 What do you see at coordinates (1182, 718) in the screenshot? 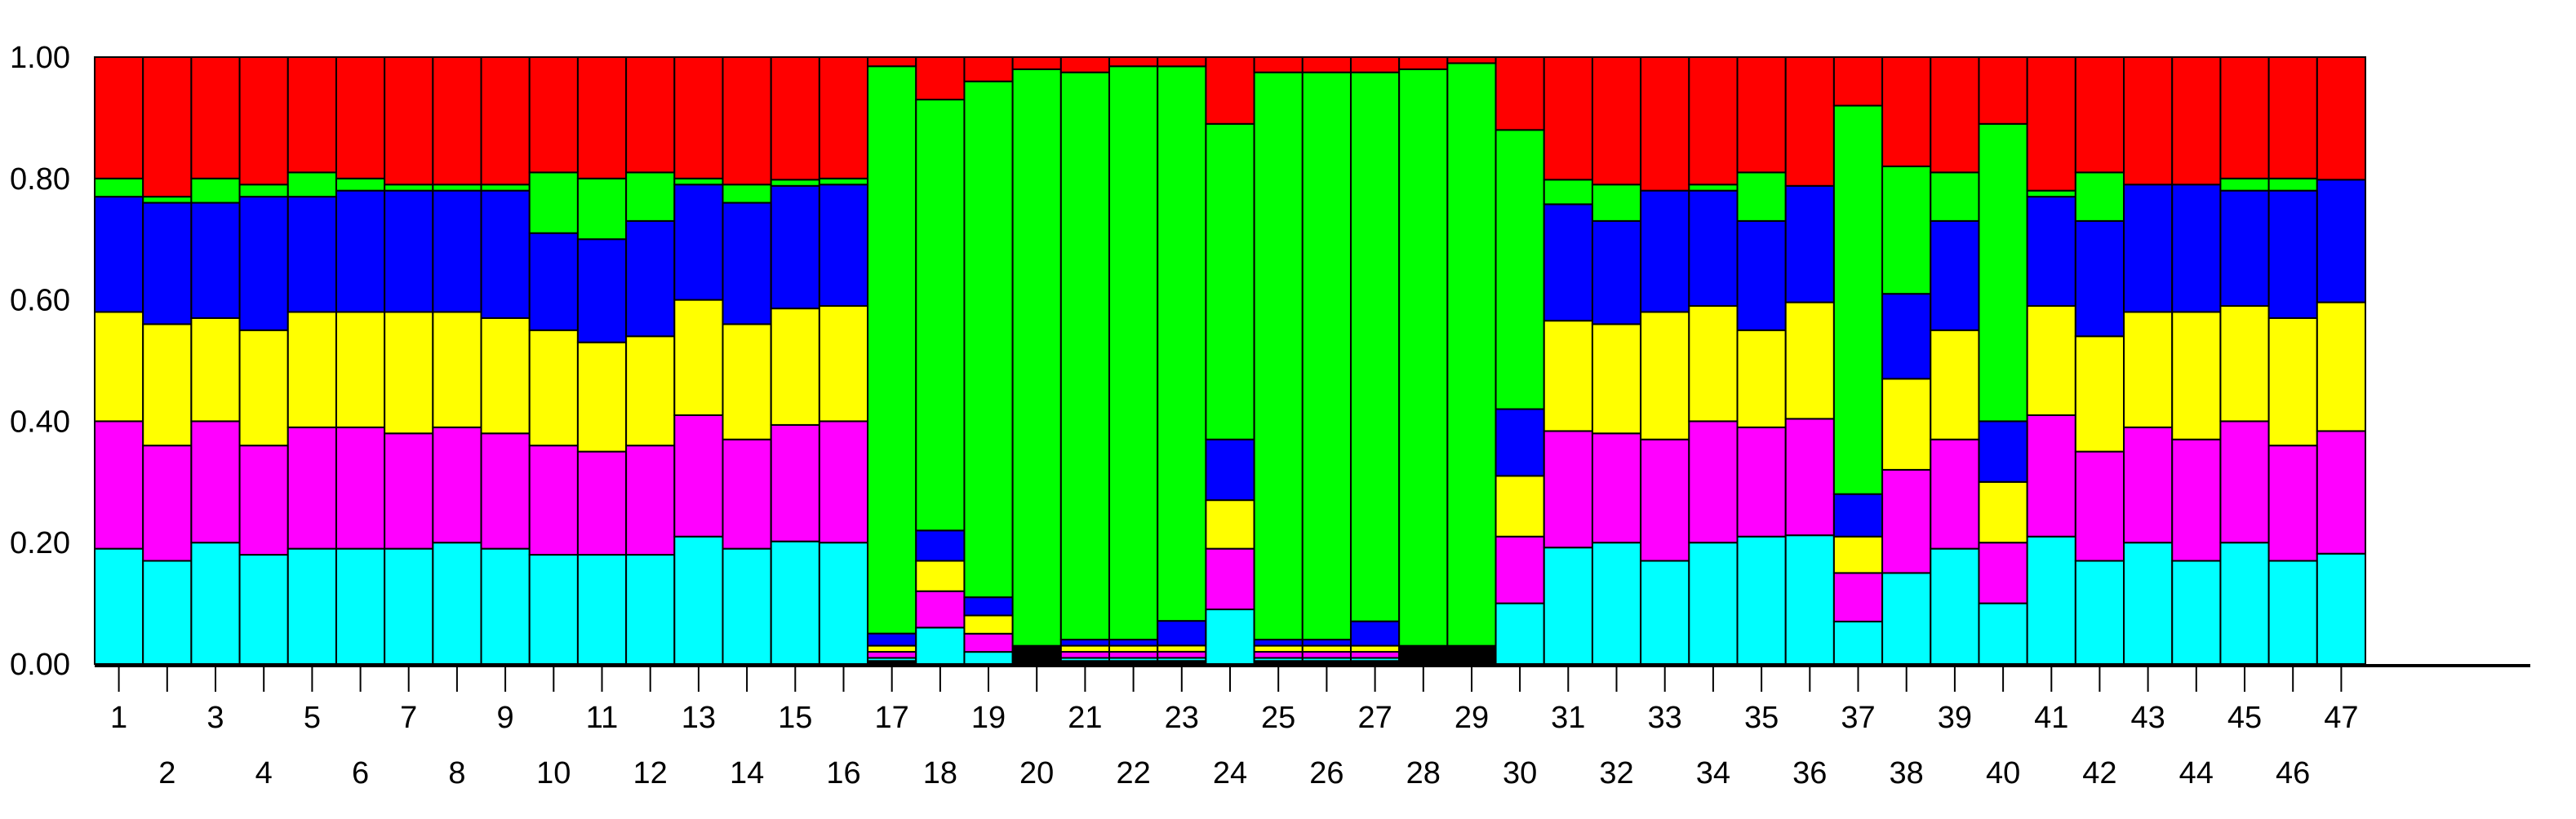
I see `x-tick-label: 23` at bounding box center [1182, 718].